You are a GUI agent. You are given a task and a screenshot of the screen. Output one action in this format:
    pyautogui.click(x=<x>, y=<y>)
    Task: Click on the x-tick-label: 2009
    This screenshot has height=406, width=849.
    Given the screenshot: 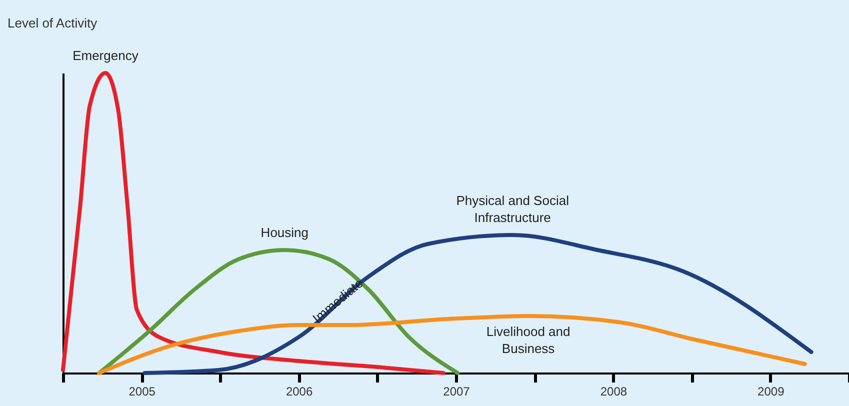 What is the action you would take?
    pyautogui.click(x=771, y=391)
    